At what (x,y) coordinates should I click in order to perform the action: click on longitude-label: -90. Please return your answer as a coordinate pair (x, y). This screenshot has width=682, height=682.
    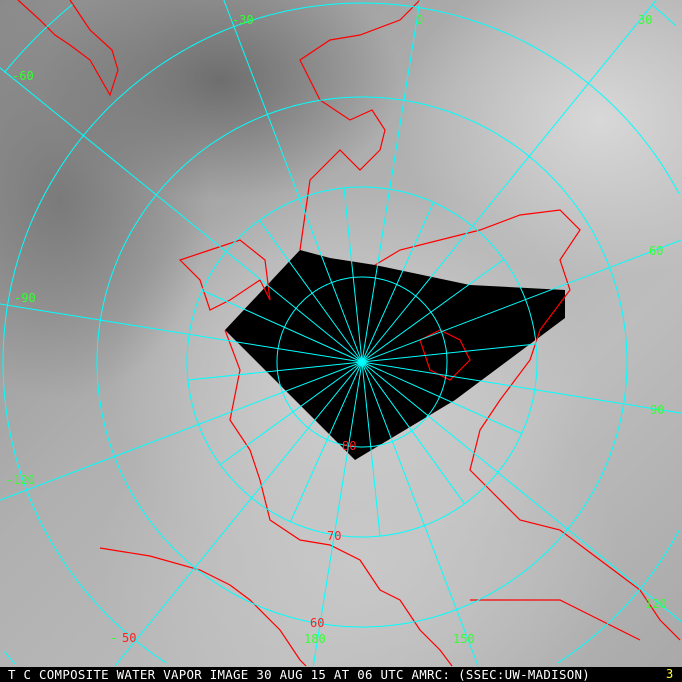
    Looking at the image, I should click on (25, 298).